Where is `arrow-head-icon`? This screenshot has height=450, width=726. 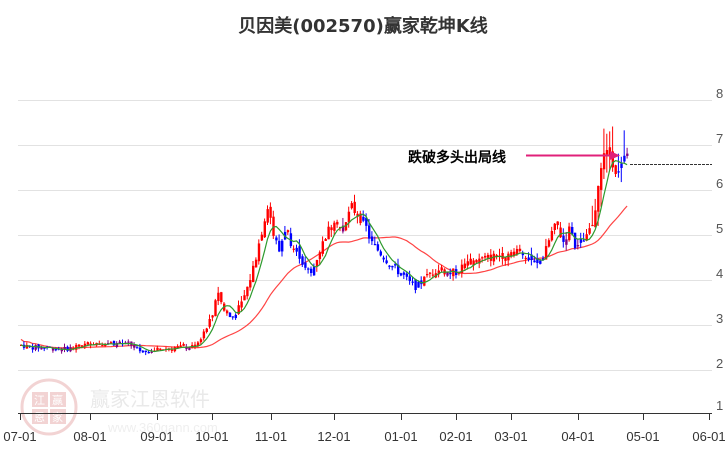 arrow-head-icon is located at coordinates (615, 155).